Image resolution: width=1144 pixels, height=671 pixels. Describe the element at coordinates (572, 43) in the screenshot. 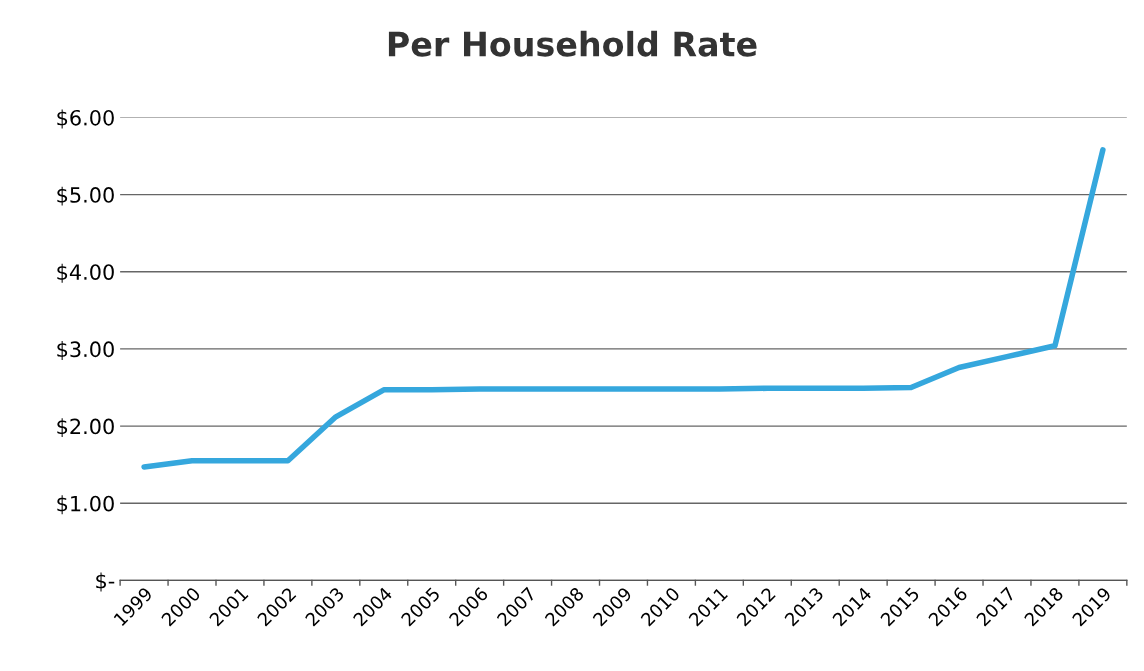

I see `chart-title: Per Household Rate` at that location.